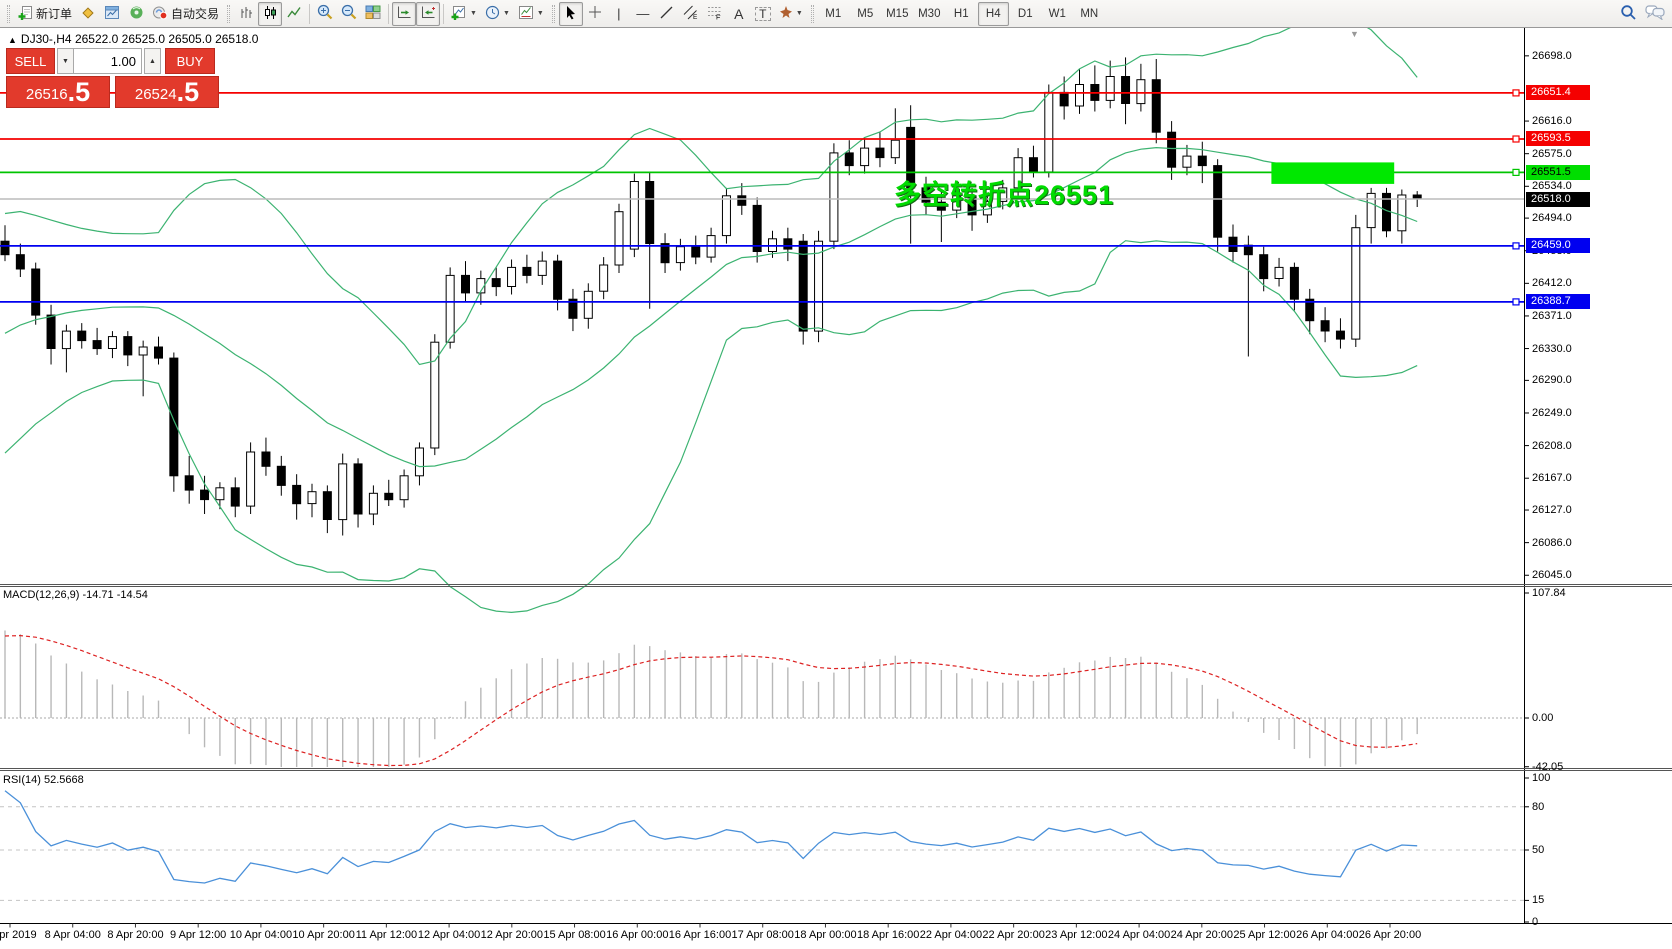  What do you see at coordinates (492, 14) in the screenshot?
I see `clock-icon` at bounding box center [492, 14].